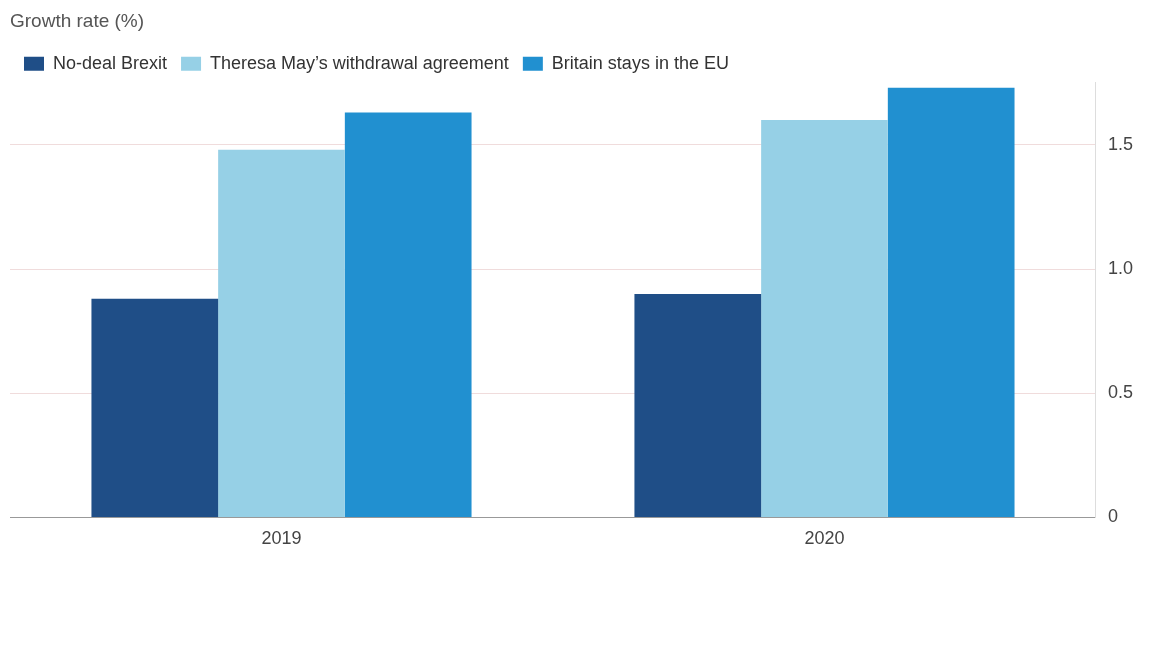  I want to click on y-tick-label: 1.5, so click(1120, 143).